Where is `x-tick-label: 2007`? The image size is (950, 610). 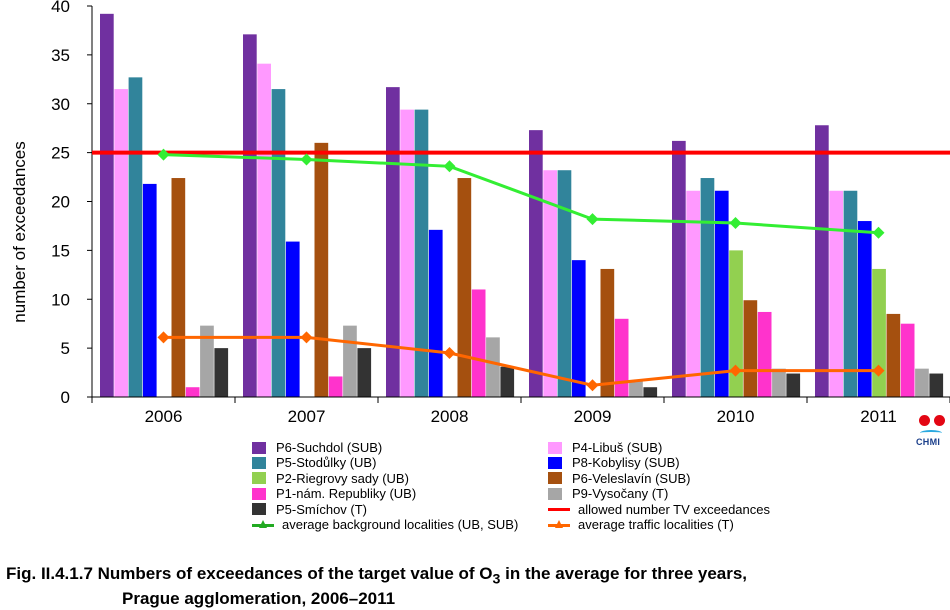
x-tick-label: 2007 is located at coordinates (307, 416).